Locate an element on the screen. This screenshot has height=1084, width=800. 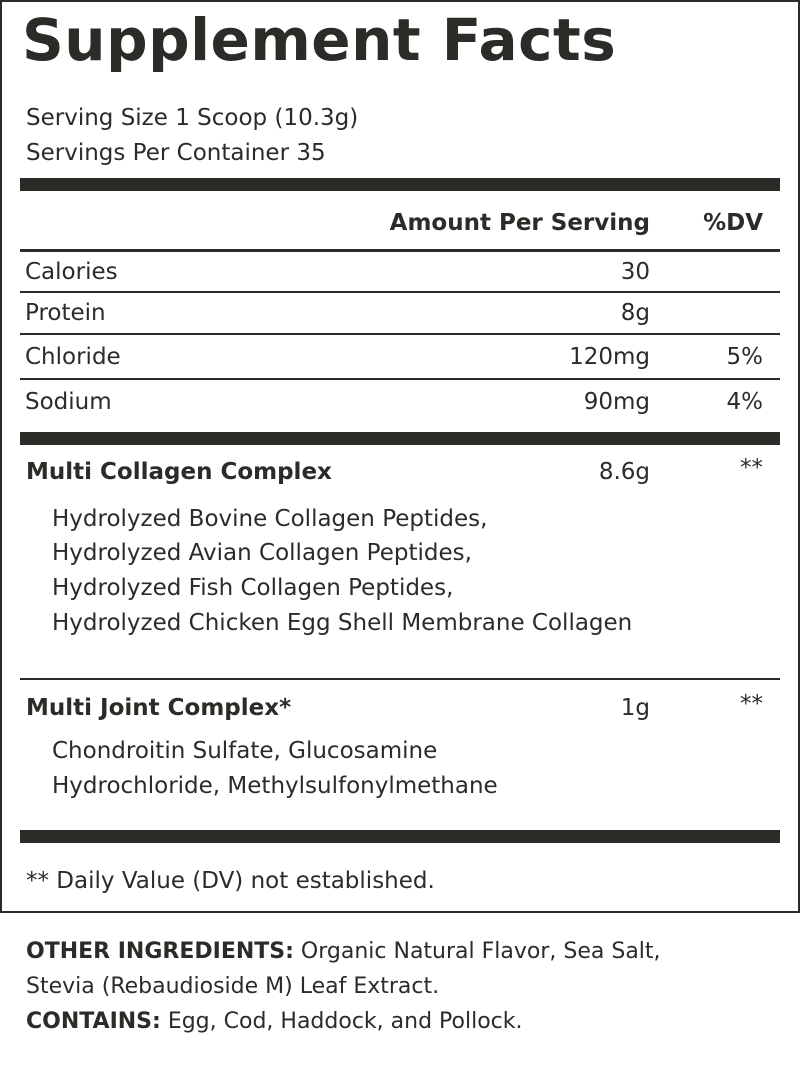
nutrient-dv: 4% is located at coordinates (745, 402).